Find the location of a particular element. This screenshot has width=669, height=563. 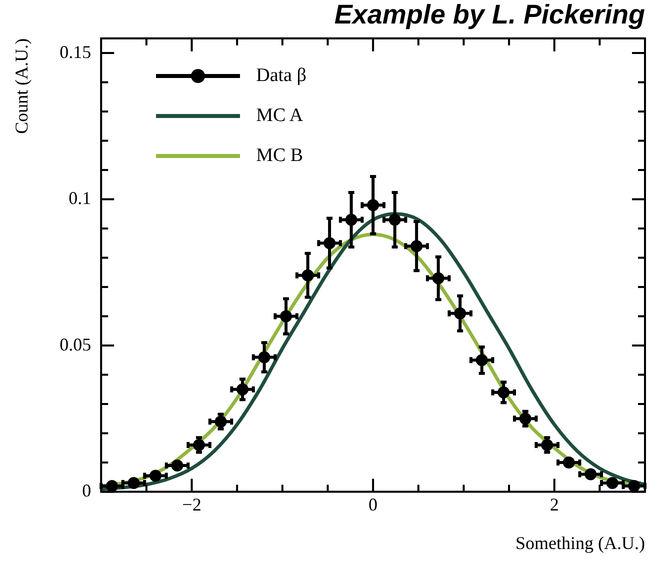

legend-label: MC B is located at coordinates (280, 156).